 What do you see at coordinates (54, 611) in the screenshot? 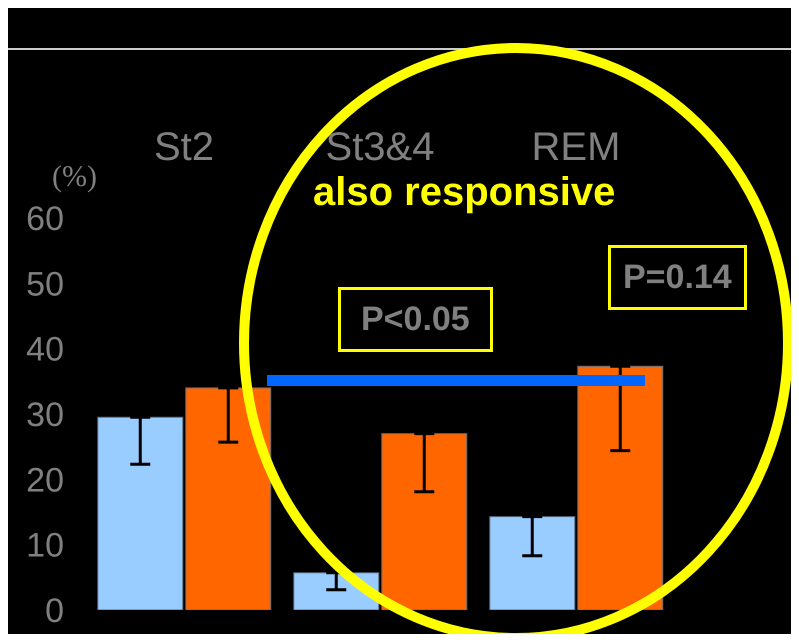
I see `y-tick-label: 0` at bounding box center [54, 611].